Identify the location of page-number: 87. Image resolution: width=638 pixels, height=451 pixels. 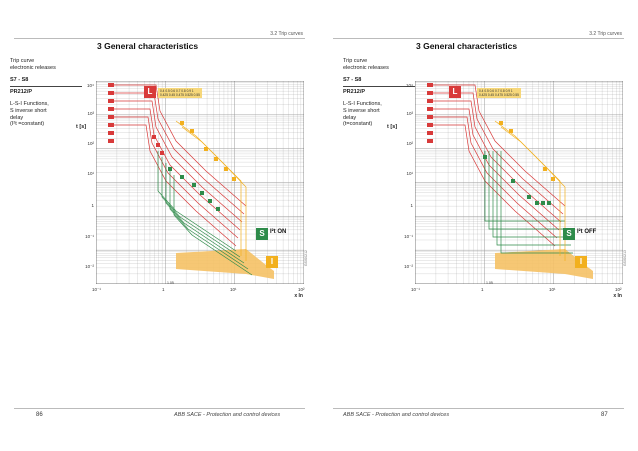
(604, 415).